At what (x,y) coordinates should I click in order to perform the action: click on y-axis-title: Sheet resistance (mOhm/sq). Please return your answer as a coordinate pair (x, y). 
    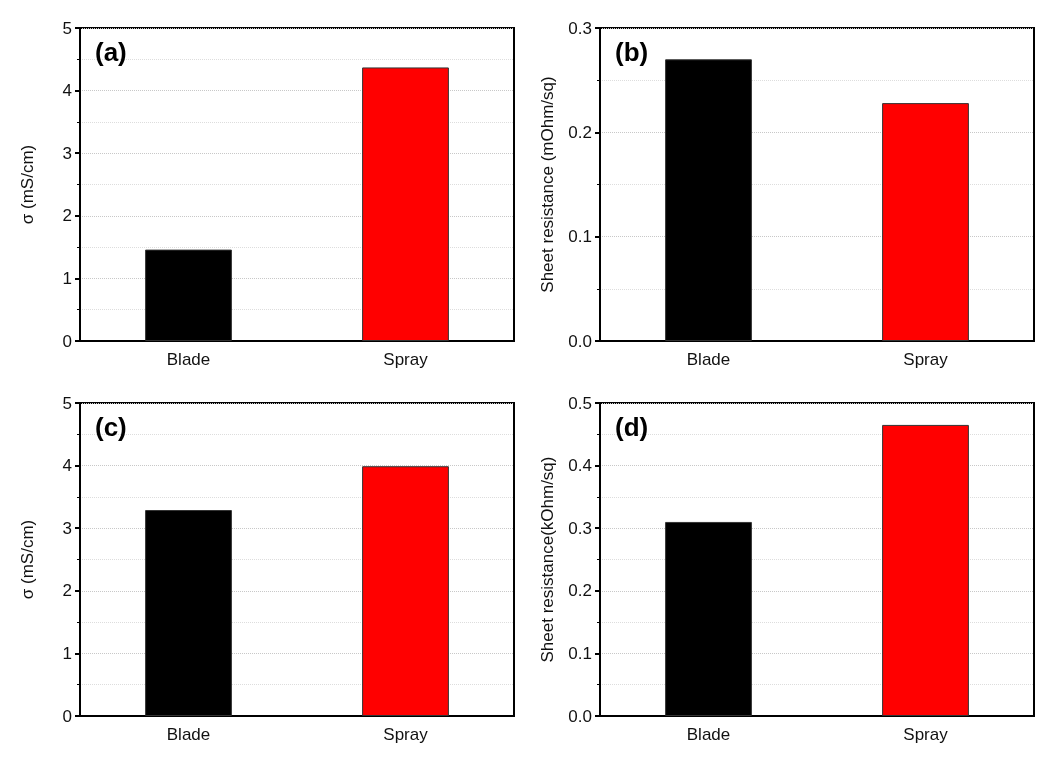
    Looking at the image, I should click on (547, 184).